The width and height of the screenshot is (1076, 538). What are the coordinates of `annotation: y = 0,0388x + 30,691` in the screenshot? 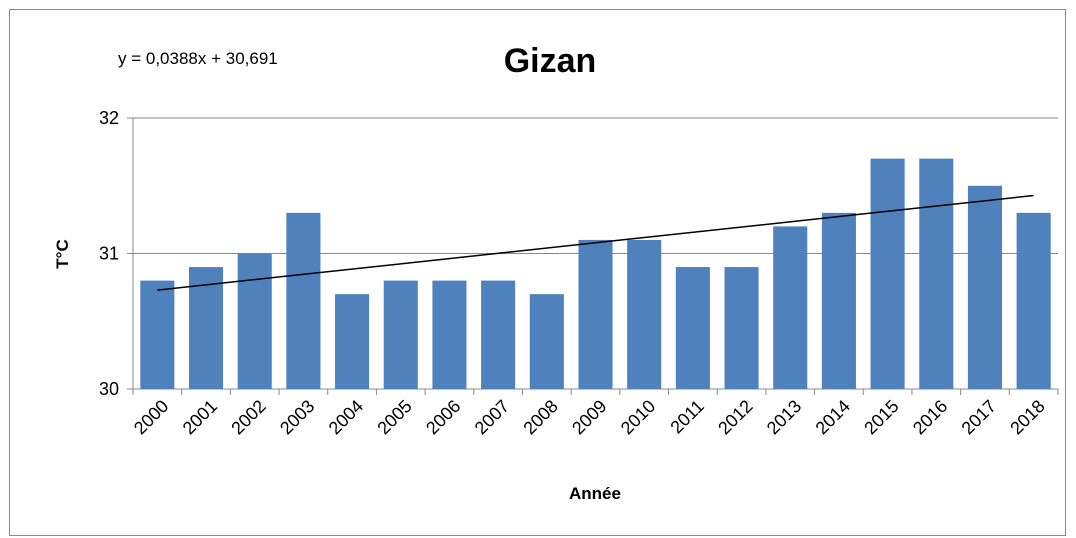 It's located at (198, 58).